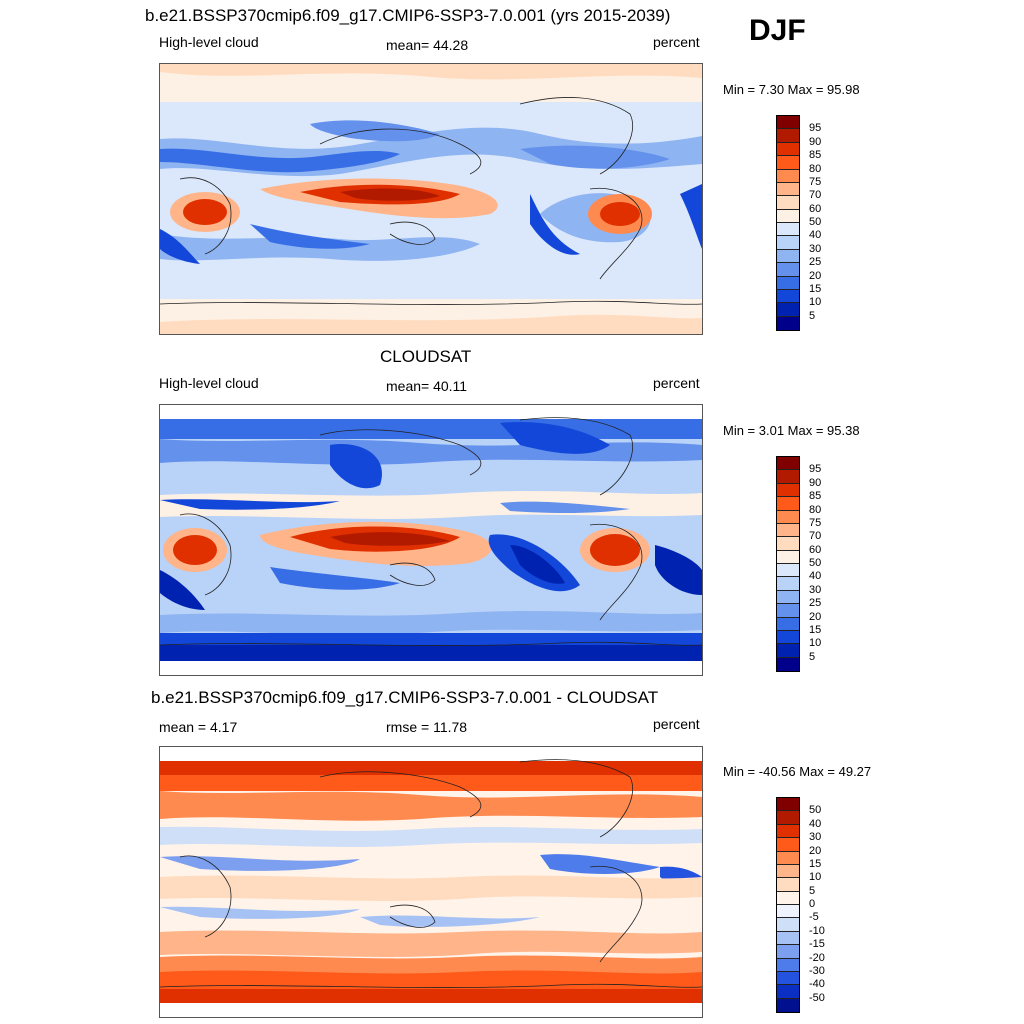 Image resolution: width=1024 pixels, height=1024 pixels. What do you see at coordinates (815, 629) in the screenshot?
I see `panel2-tick: 15` at bounding box center [815, 629].